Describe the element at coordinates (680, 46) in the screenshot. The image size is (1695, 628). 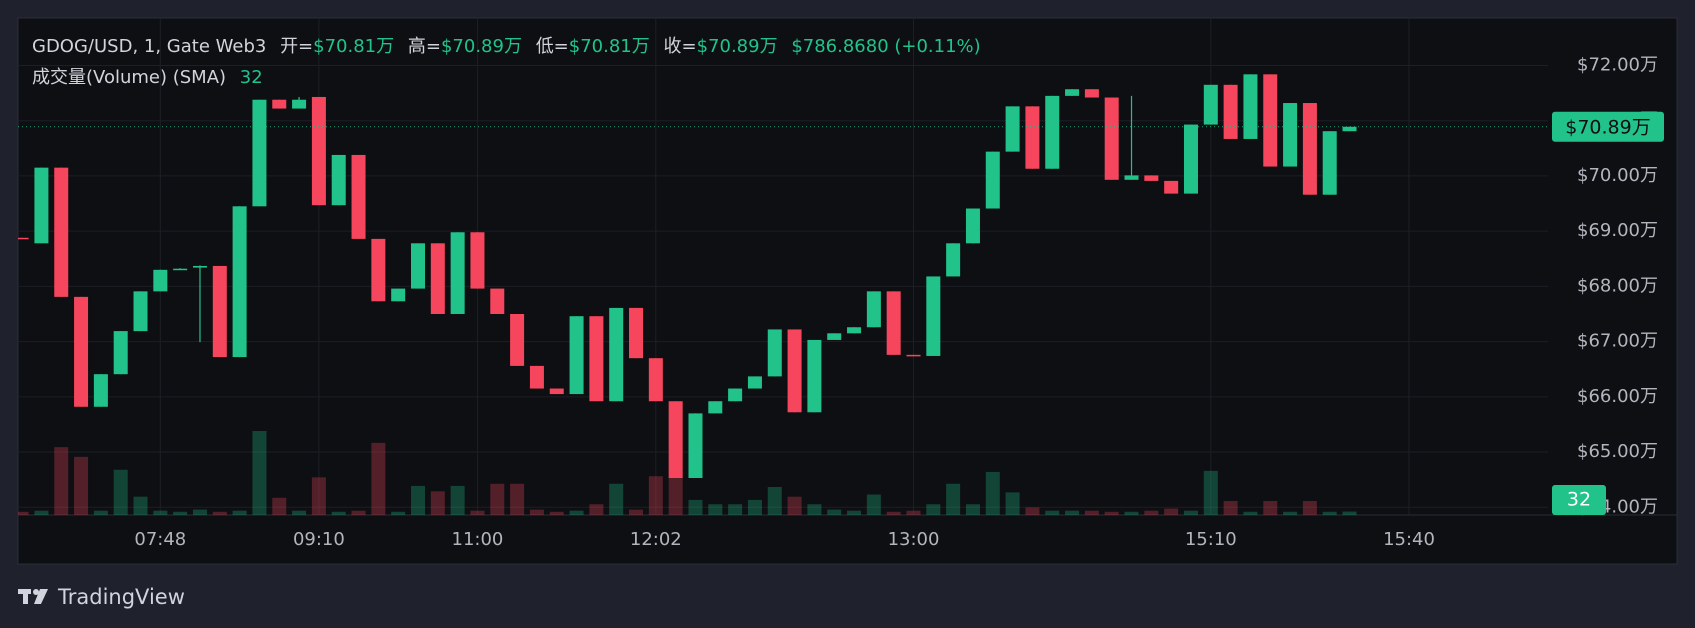
I see `legend-key: 收=` at that location.